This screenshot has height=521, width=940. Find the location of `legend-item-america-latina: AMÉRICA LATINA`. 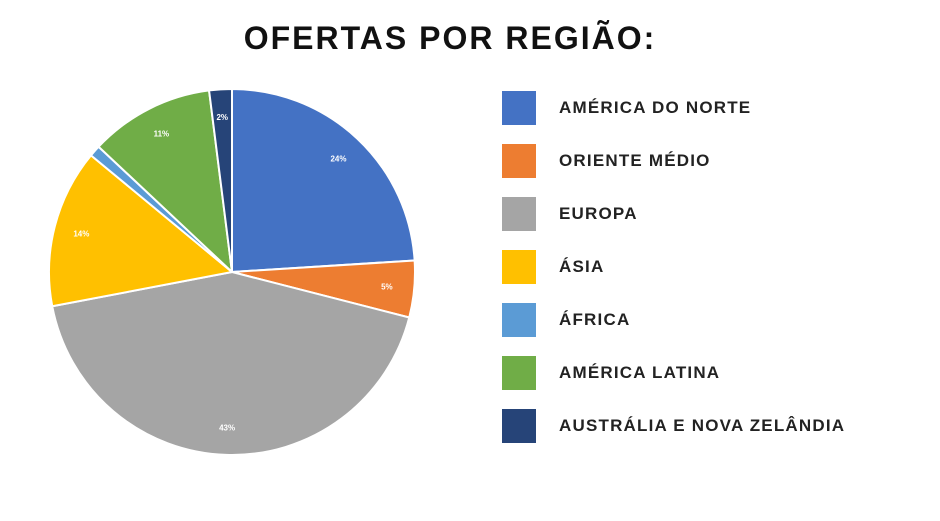

legend-item-america-latina: AMÉRICA LATINA is located at coordinates (673, 373).